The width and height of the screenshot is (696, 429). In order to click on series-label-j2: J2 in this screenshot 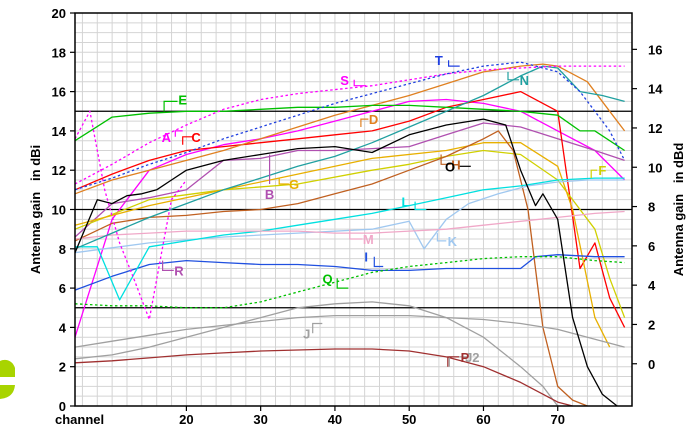, I will do `click(472, 357)`.